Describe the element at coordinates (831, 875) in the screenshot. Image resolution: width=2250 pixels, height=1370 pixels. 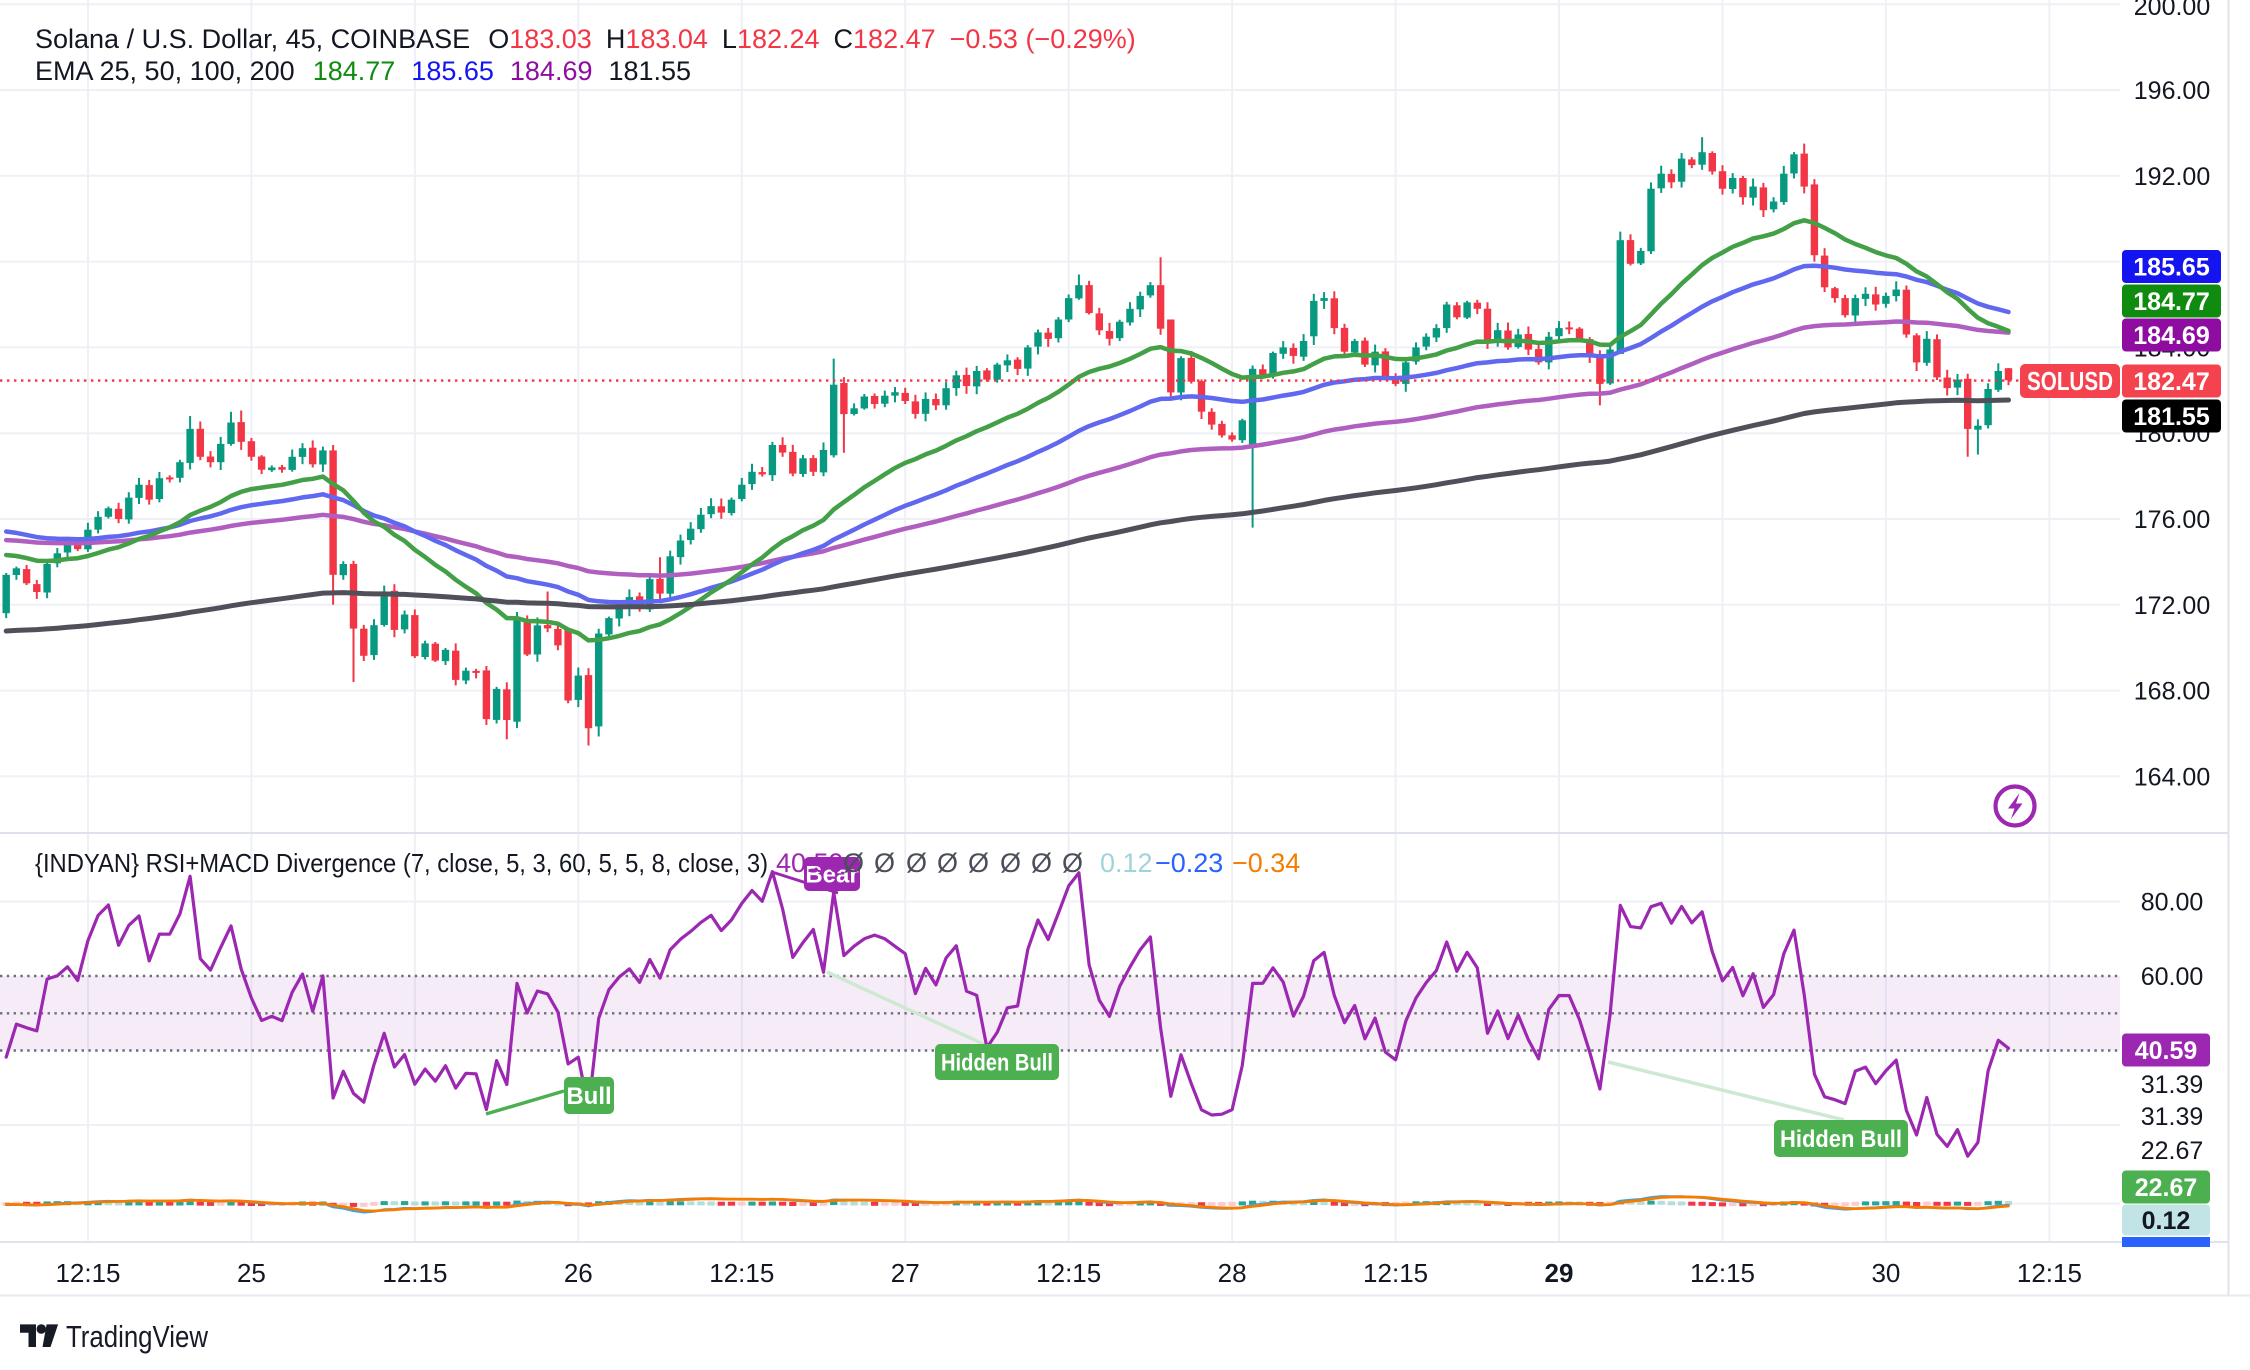
I see `svg-text: Bear` at that location.